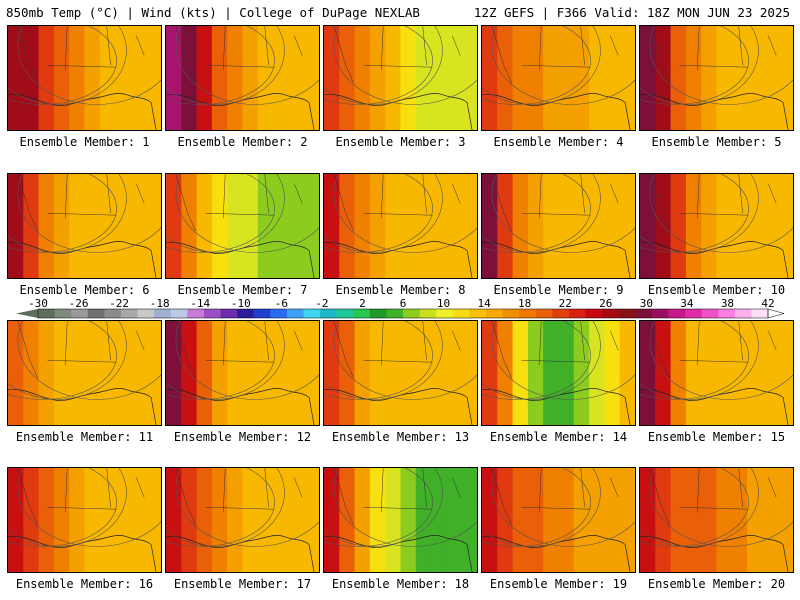  I want to click on member-label: Ensemble Member: 19, so click(558, 584).